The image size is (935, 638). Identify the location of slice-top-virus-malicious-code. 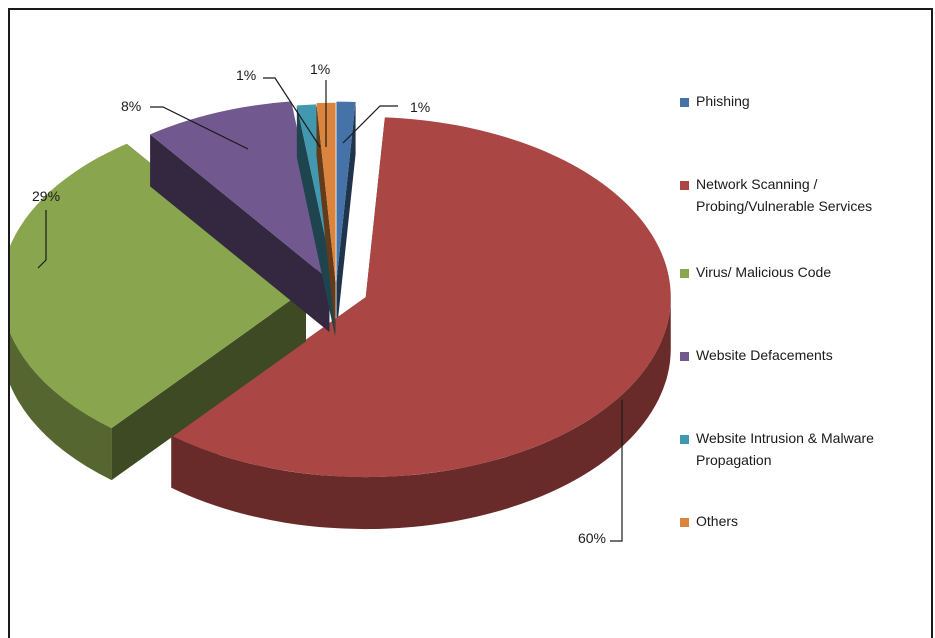
(158, 286).